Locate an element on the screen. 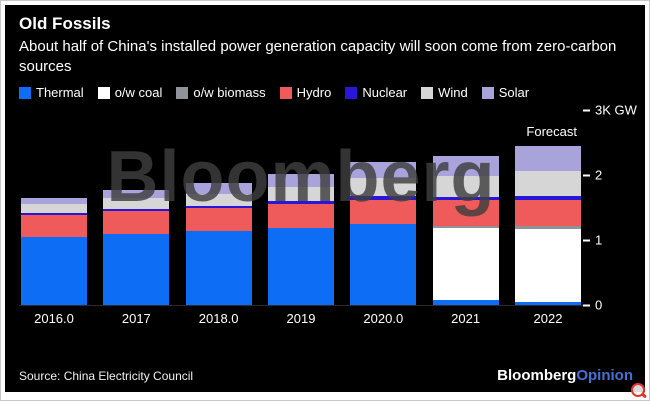 The height and width of the screenshot is (401, 650). y-axis: 3K GW 2 1 0 is located at coordinates (610, 208).